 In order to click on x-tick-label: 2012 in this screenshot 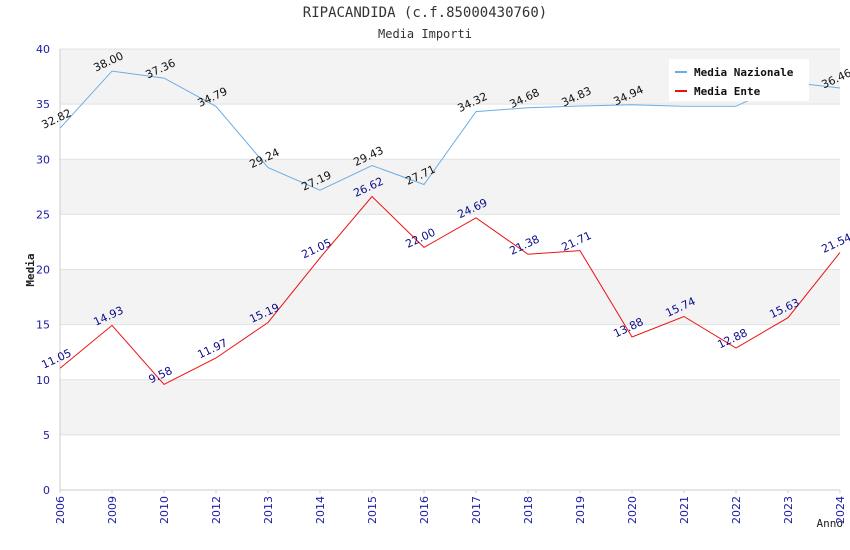, I will do `click(216, 510)`.